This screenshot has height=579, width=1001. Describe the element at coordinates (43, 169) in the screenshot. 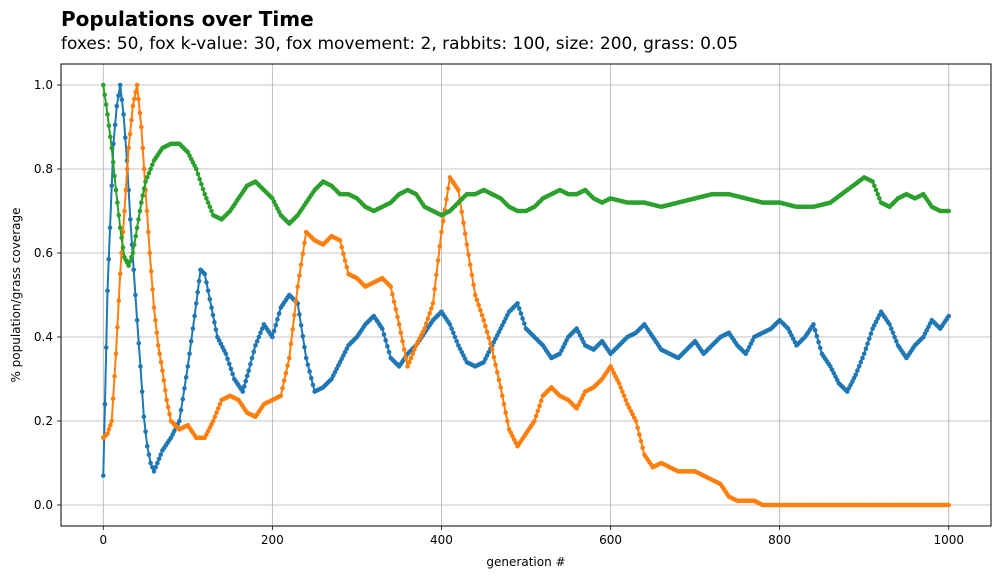

I see `y-tick-label: 0.8` at that location.